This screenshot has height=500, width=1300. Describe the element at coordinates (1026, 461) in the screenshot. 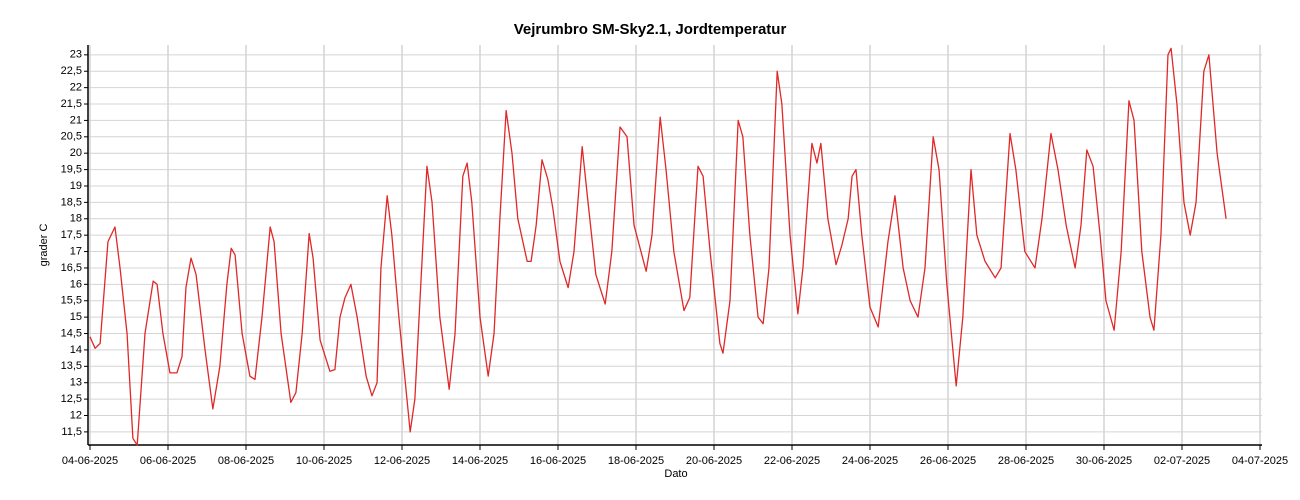

I see `x-tick-label: 28-06-2025` at that location.